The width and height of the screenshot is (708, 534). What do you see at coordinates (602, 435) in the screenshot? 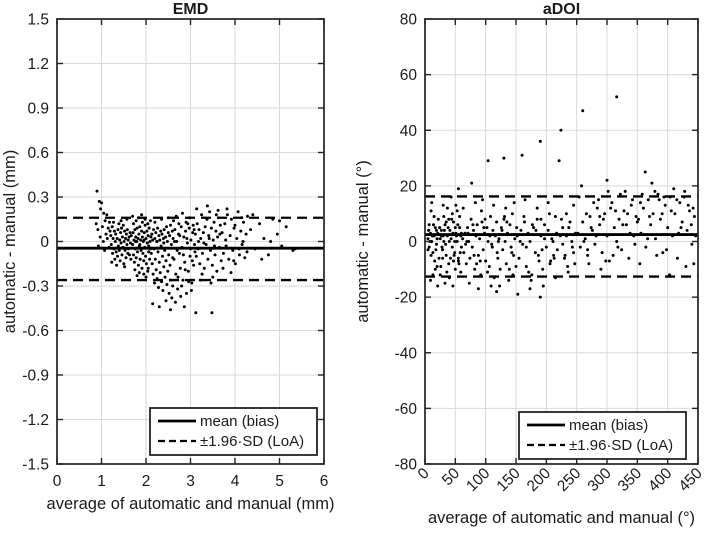
I see `legend-box` at bounding box center [602, 435].